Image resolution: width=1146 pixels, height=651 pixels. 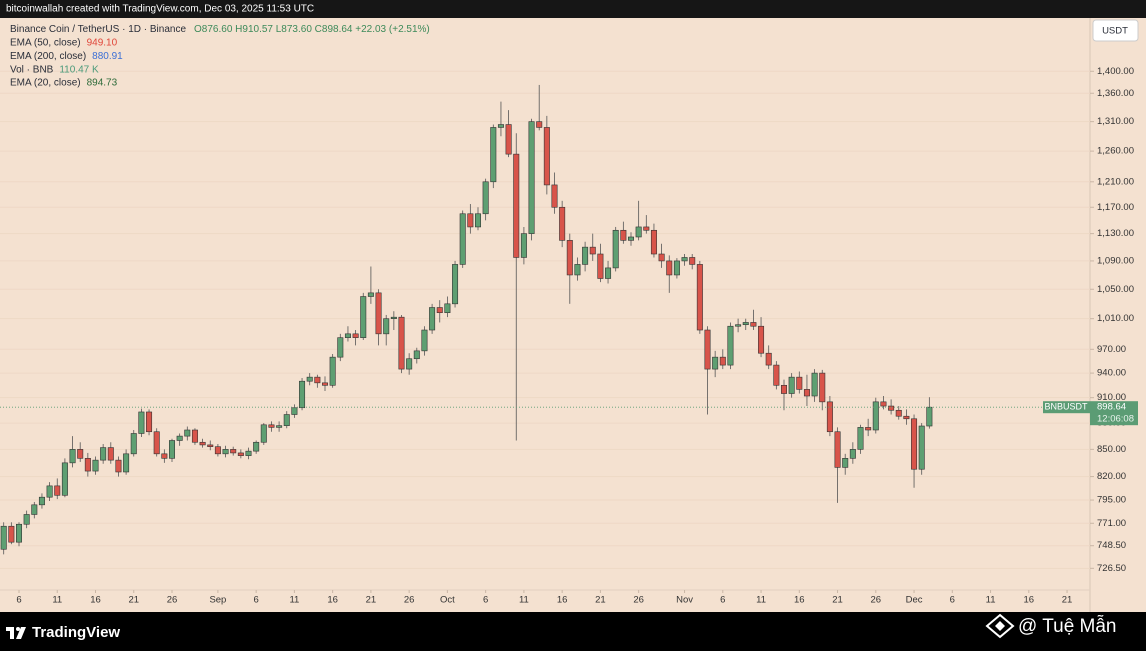 What do you see at coordinates (217, 600) in the screenshot?
I see `x-tick-label: Sep` at bounding box center [217, 600].